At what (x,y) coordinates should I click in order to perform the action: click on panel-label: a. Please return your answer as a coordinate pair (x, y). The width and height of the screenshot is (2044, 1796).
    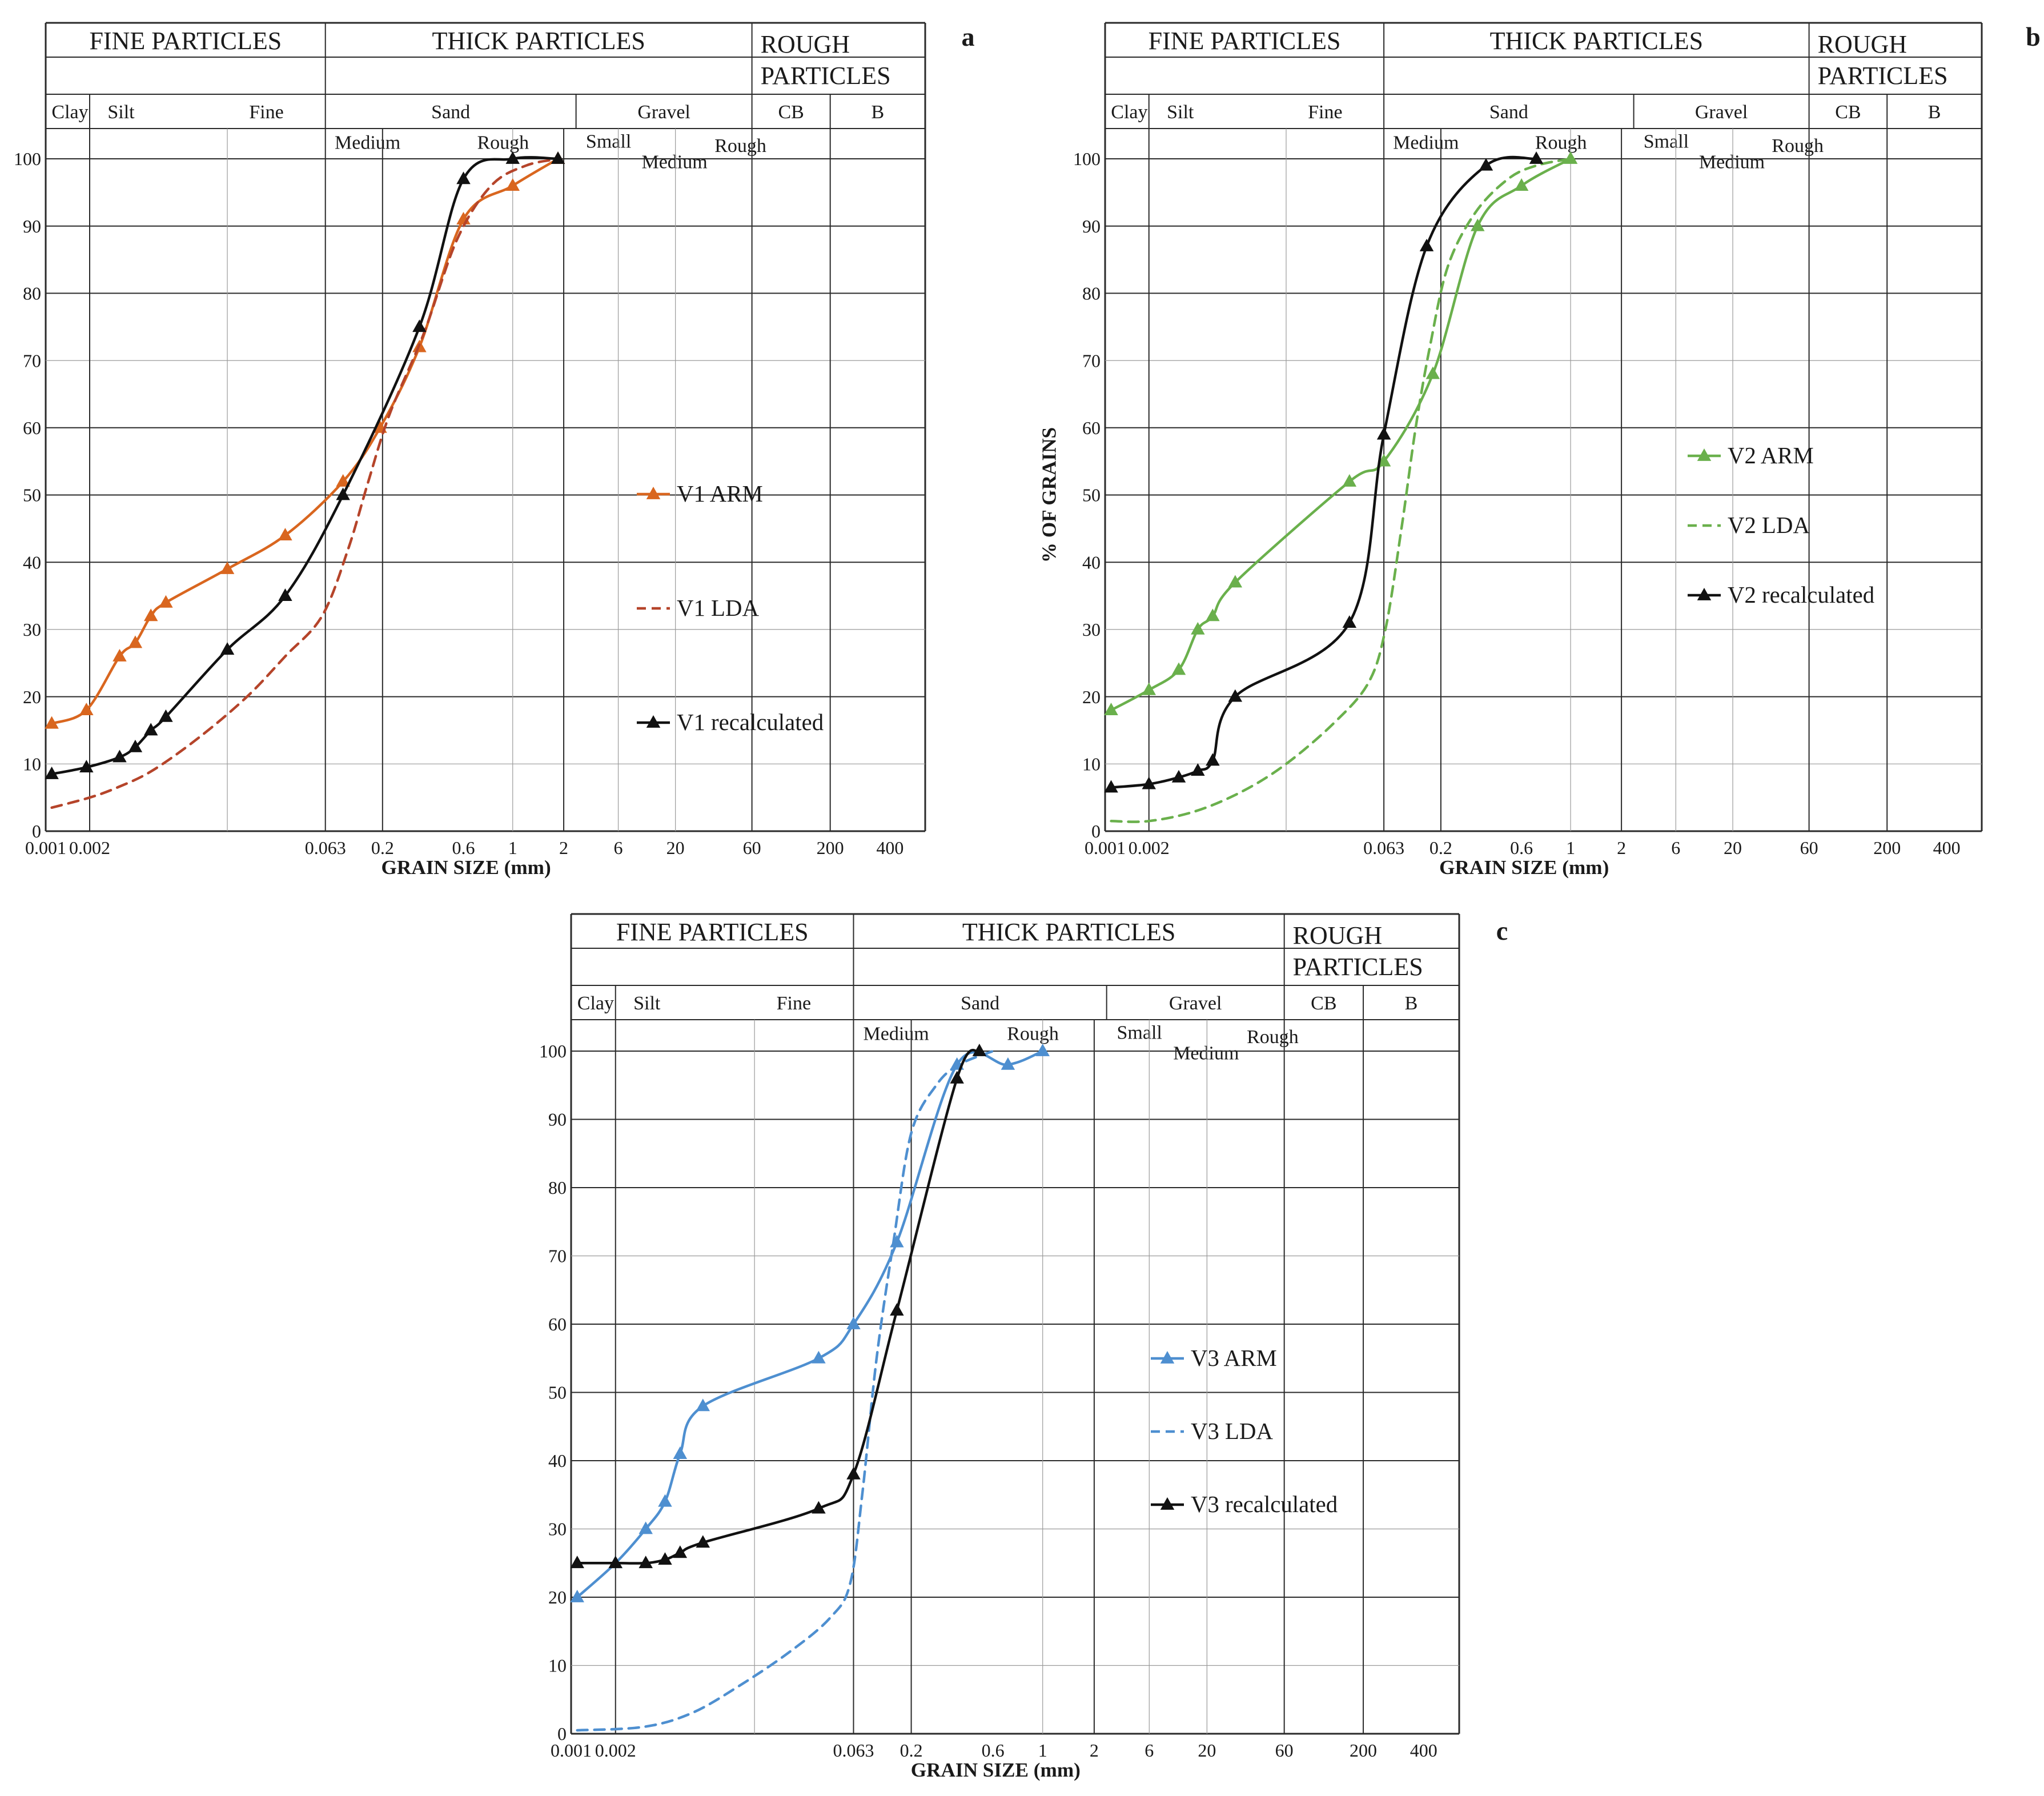
    Looking at the image, I should click on (967, 36).